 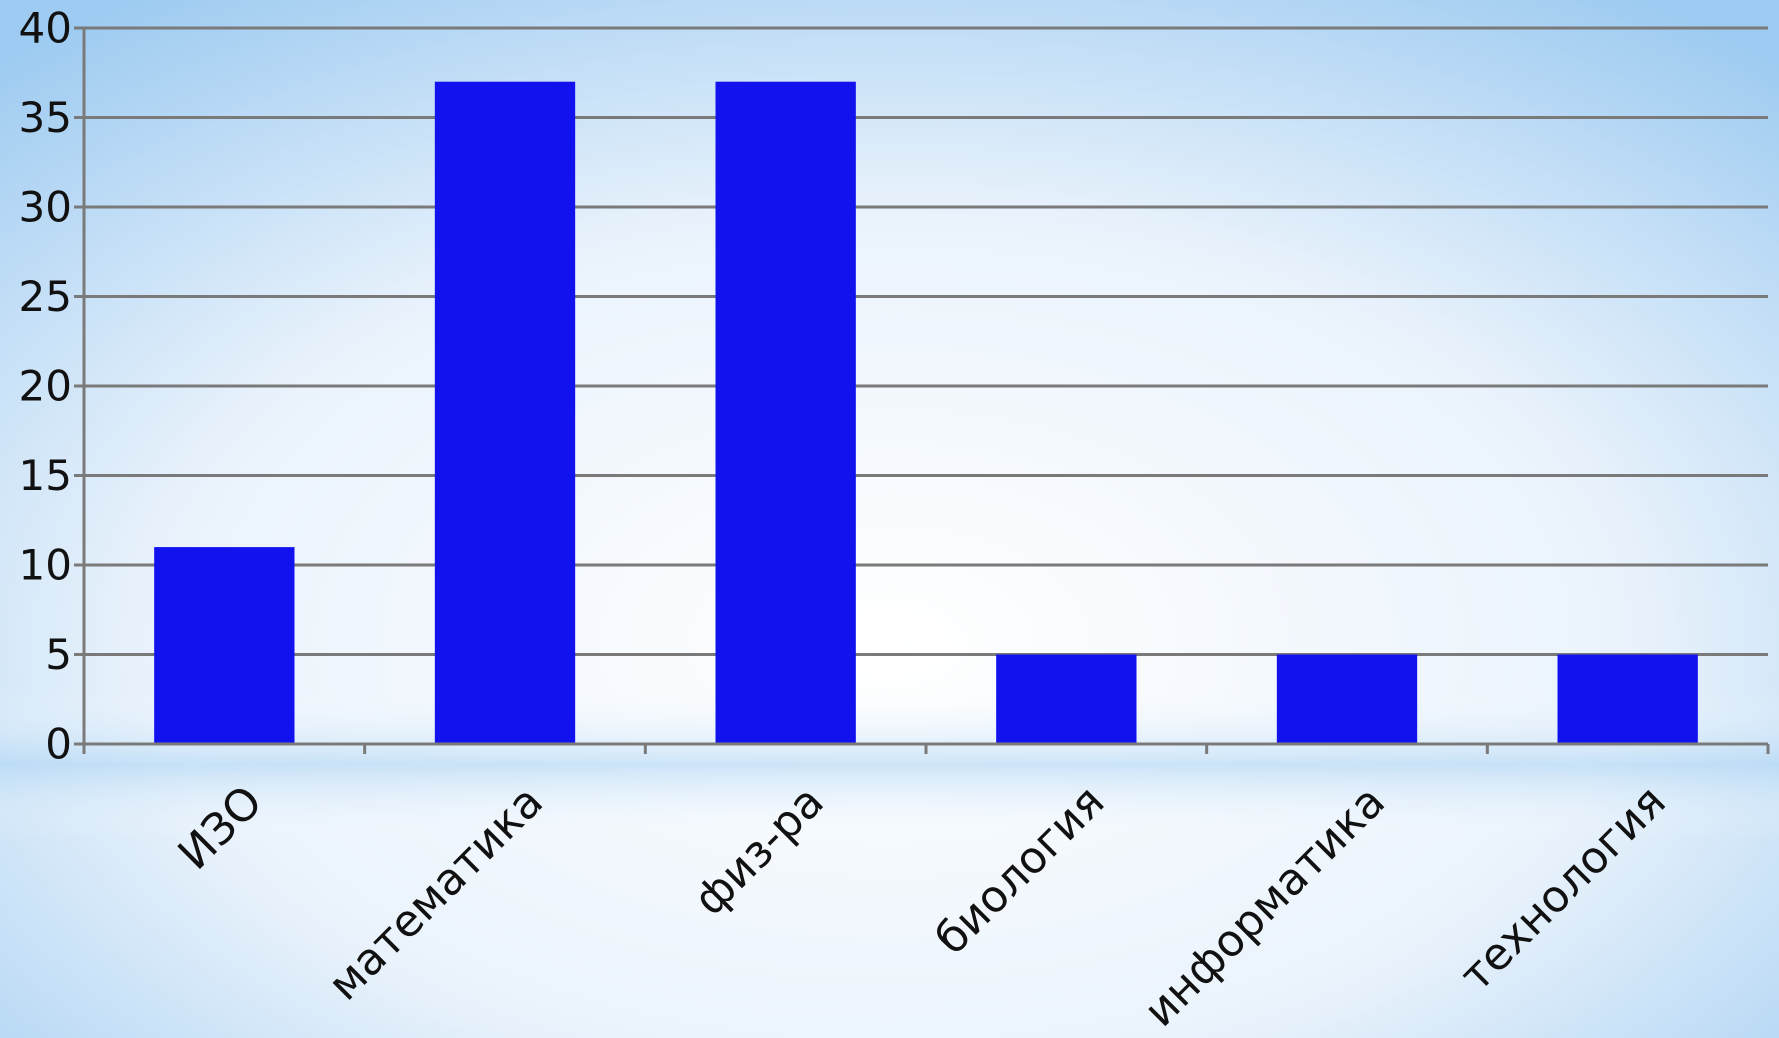 What do you see at coordinates (889, 765) in the screenshot?
I see `chart-background-band` at bounding box center [889, 765].